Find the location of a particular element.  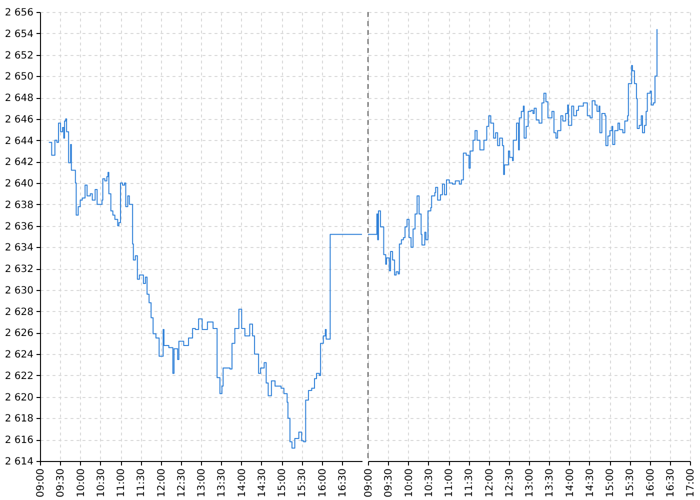

y-tick-label: 2 646 is located at coordinates (19, 120).